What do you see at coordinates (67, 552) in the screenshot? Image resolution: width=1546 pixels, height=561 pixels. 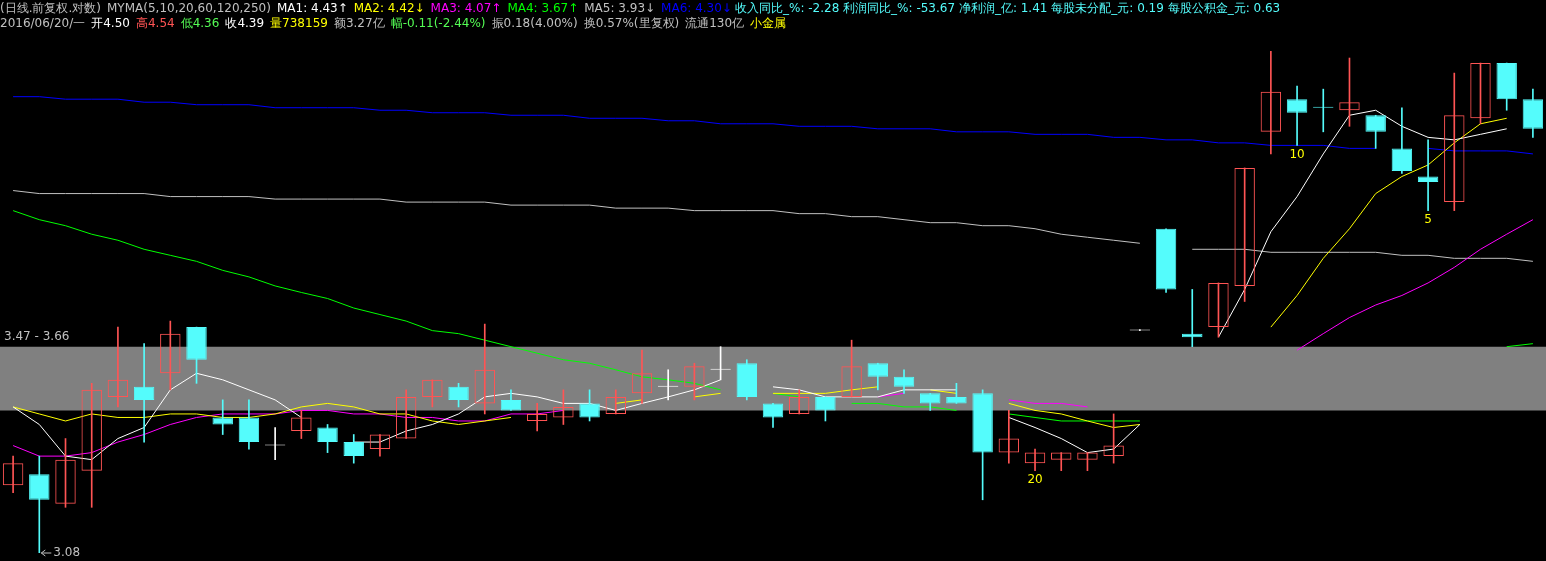 I see `text: 3.08` at bounding box center [67, 552].